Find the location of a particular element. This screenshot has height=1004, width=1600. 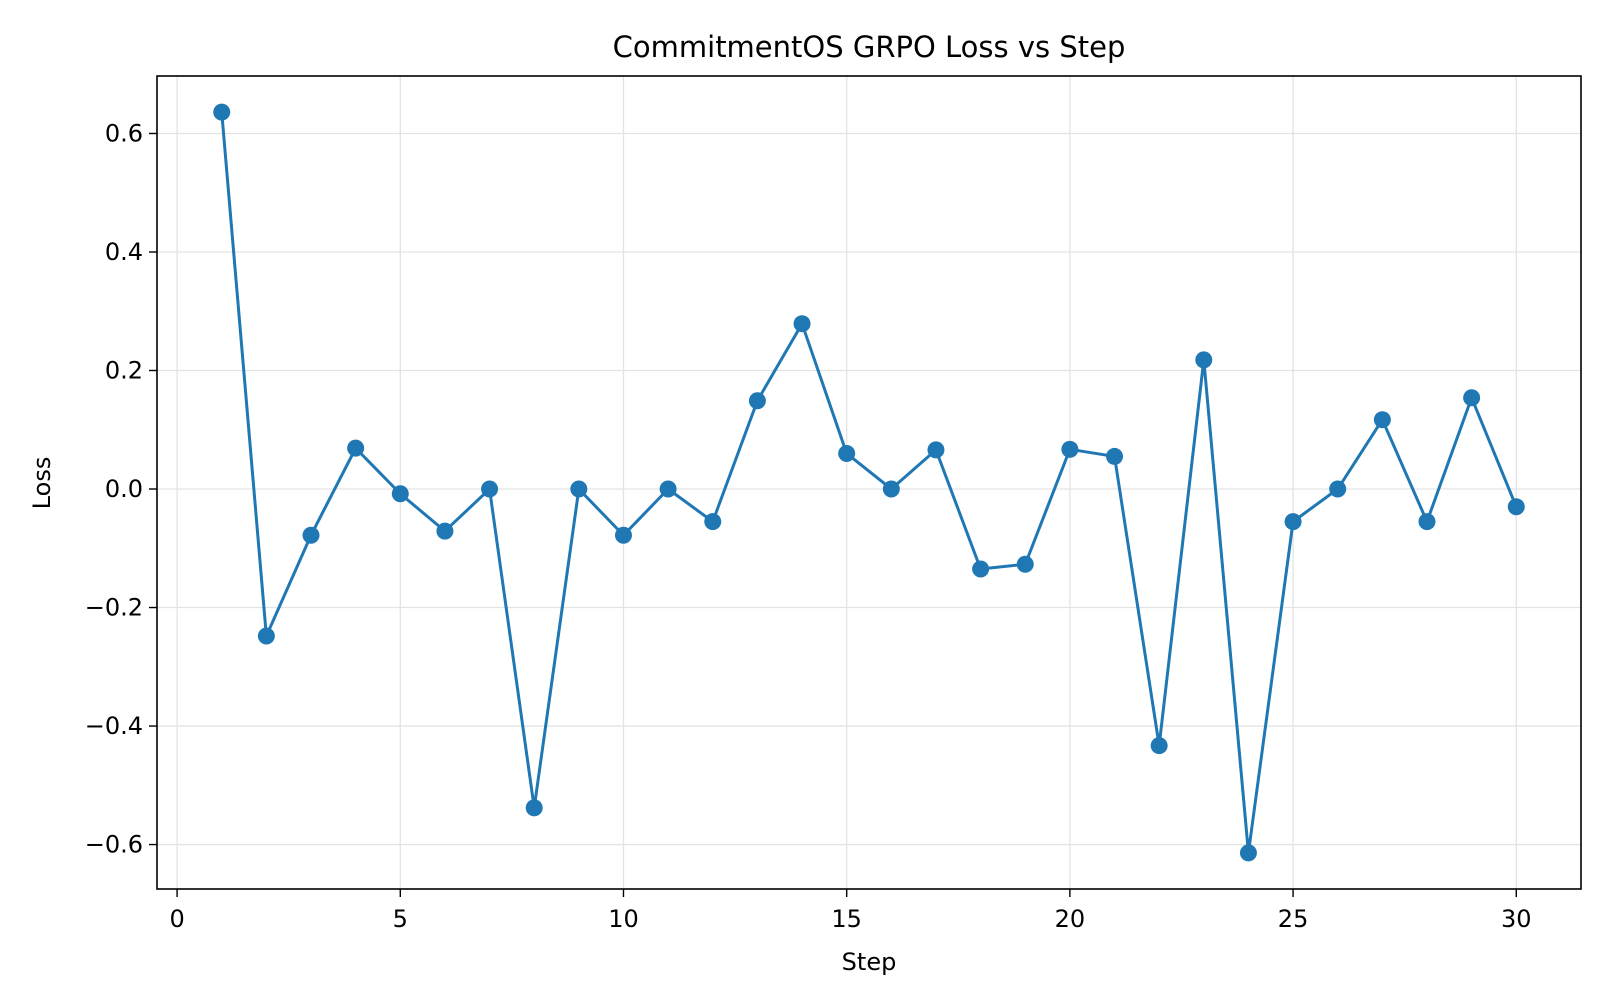

chart-title: CommitmentOS GRPO Loss vs Step is located at coordinates (869, 47).